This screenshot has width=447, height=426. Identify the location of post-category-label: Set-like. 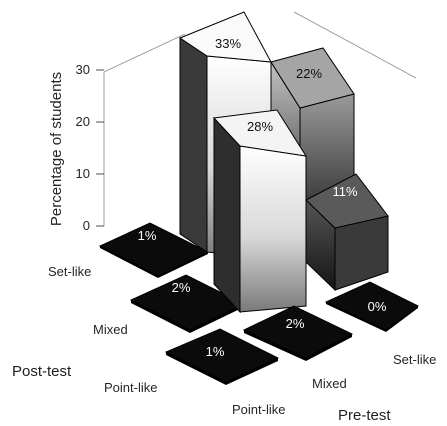
(69, 271).